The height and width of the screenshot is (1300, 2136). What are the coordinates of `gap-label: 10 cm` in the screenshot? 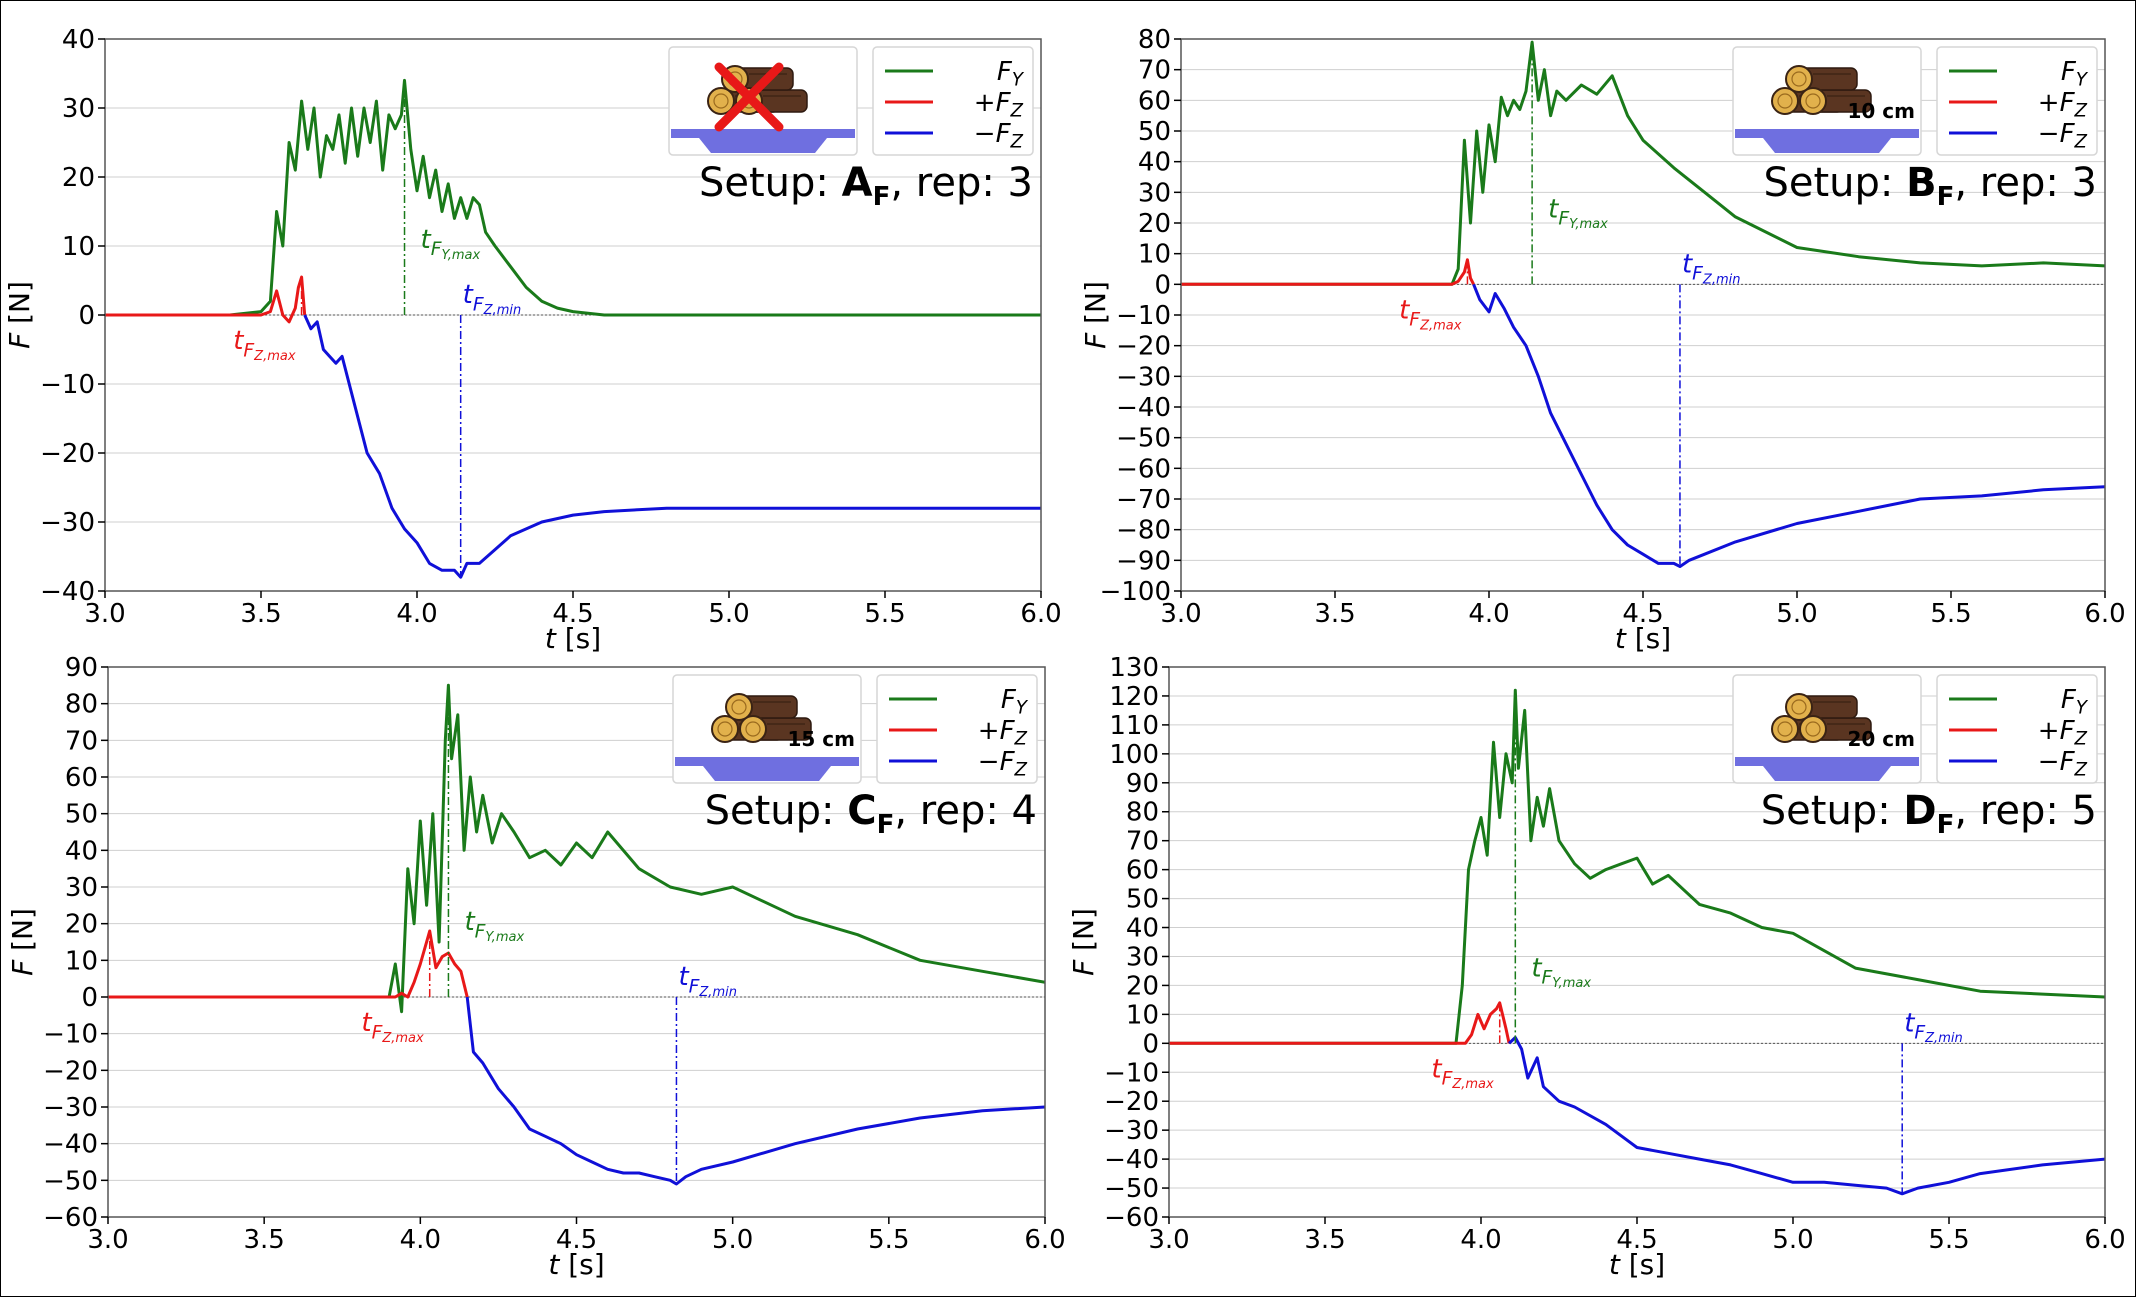 It's located at (1882, 111).